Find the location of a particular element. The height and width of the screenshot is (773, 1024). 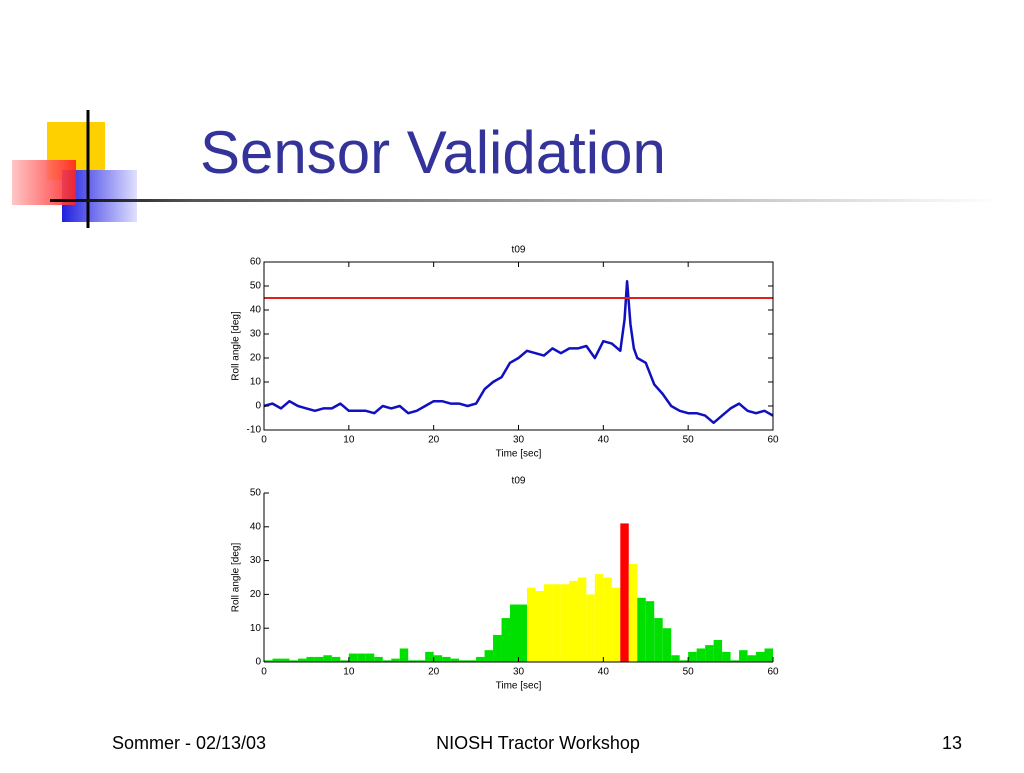

deco-red is located at coordinates (44, 182).